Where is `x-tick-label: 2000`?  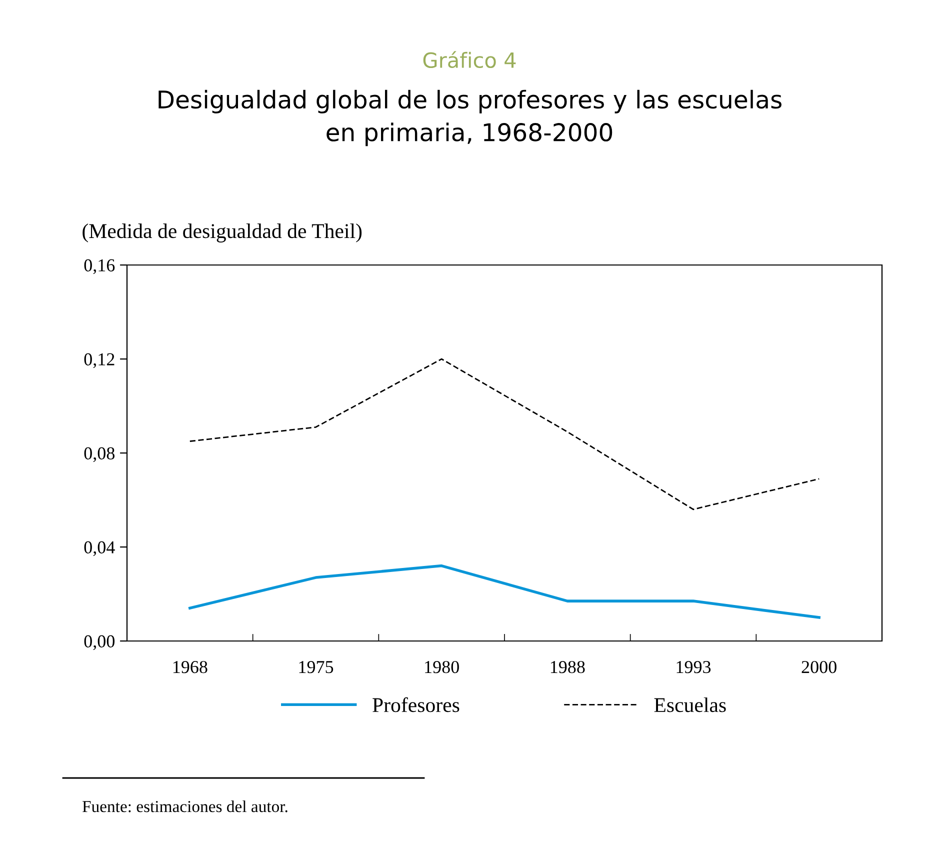
x-tick-label: 2000 is located at coordinates (819, 667).